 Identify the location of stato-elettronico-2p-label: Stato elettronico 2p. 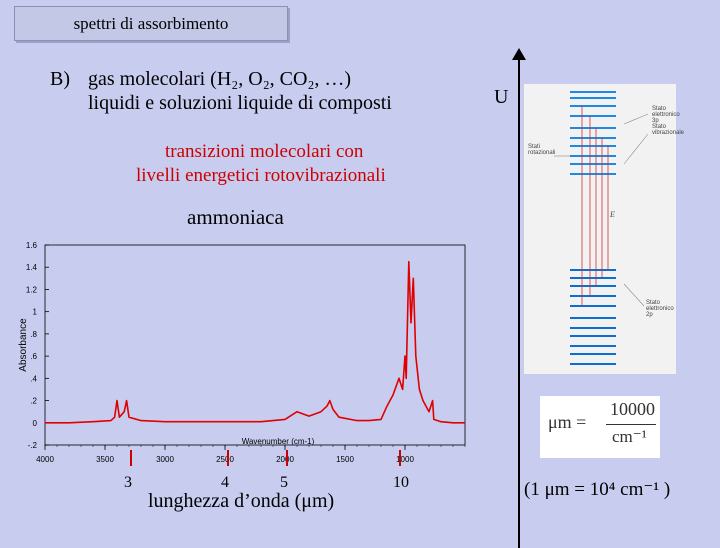
(660, 309).